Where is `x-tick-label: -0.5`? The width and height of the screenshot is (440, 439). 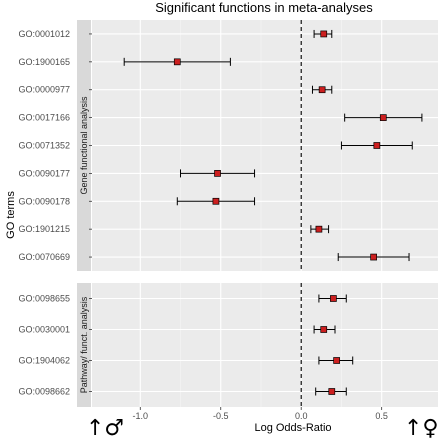
x-tick-label: -0.5 is located at coordinates (221, 416).